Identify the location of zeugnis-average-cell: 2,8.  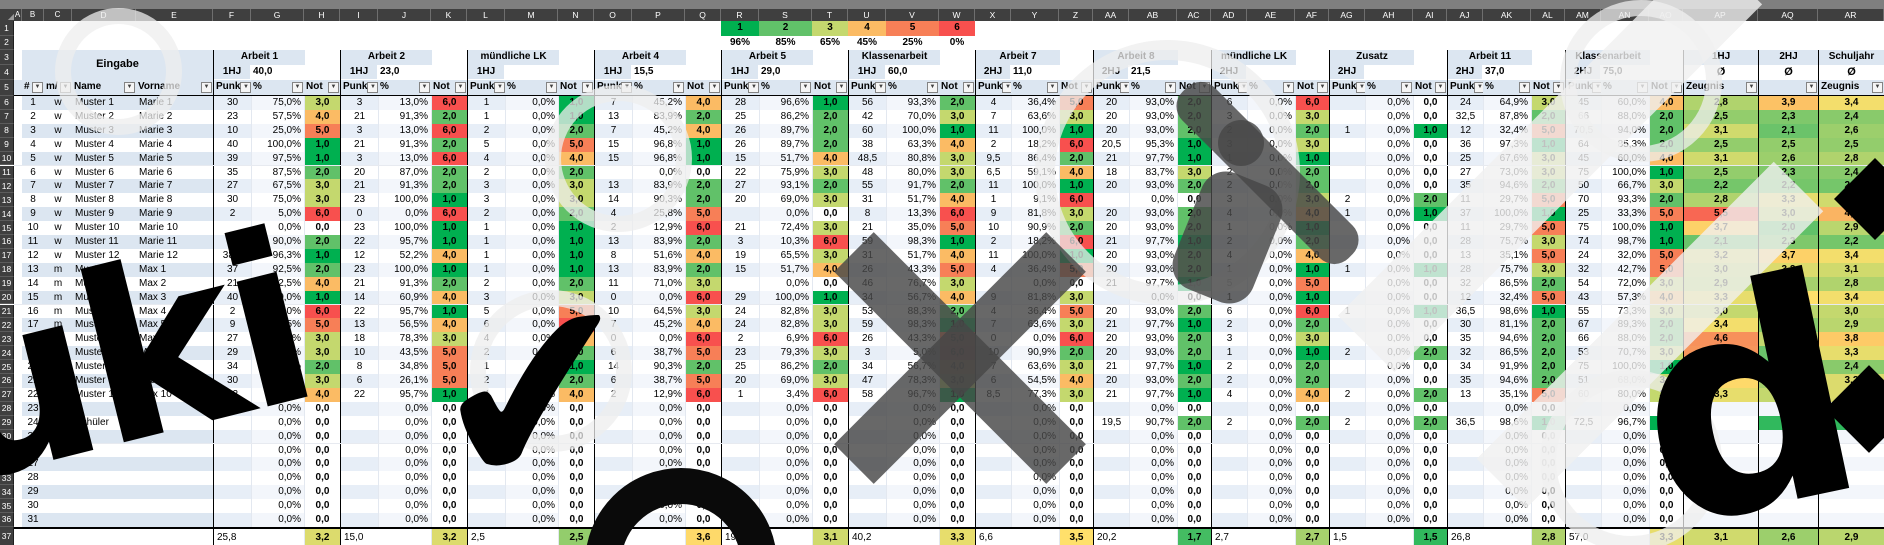
(1851, 283).